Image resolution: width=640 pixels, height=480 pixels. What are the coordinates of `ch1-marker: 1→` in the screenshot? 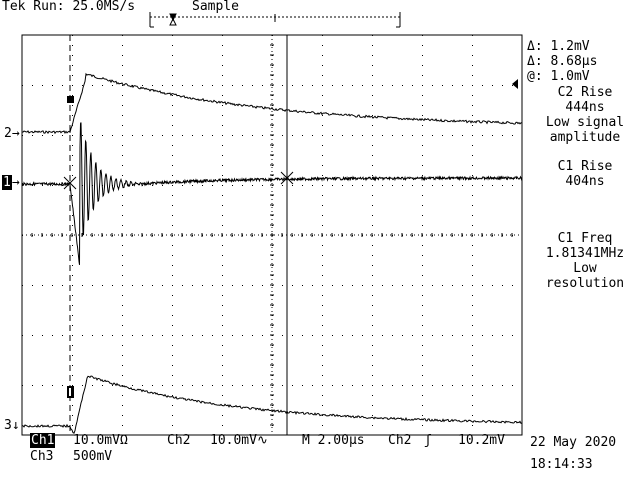 It's located at (11, 182).